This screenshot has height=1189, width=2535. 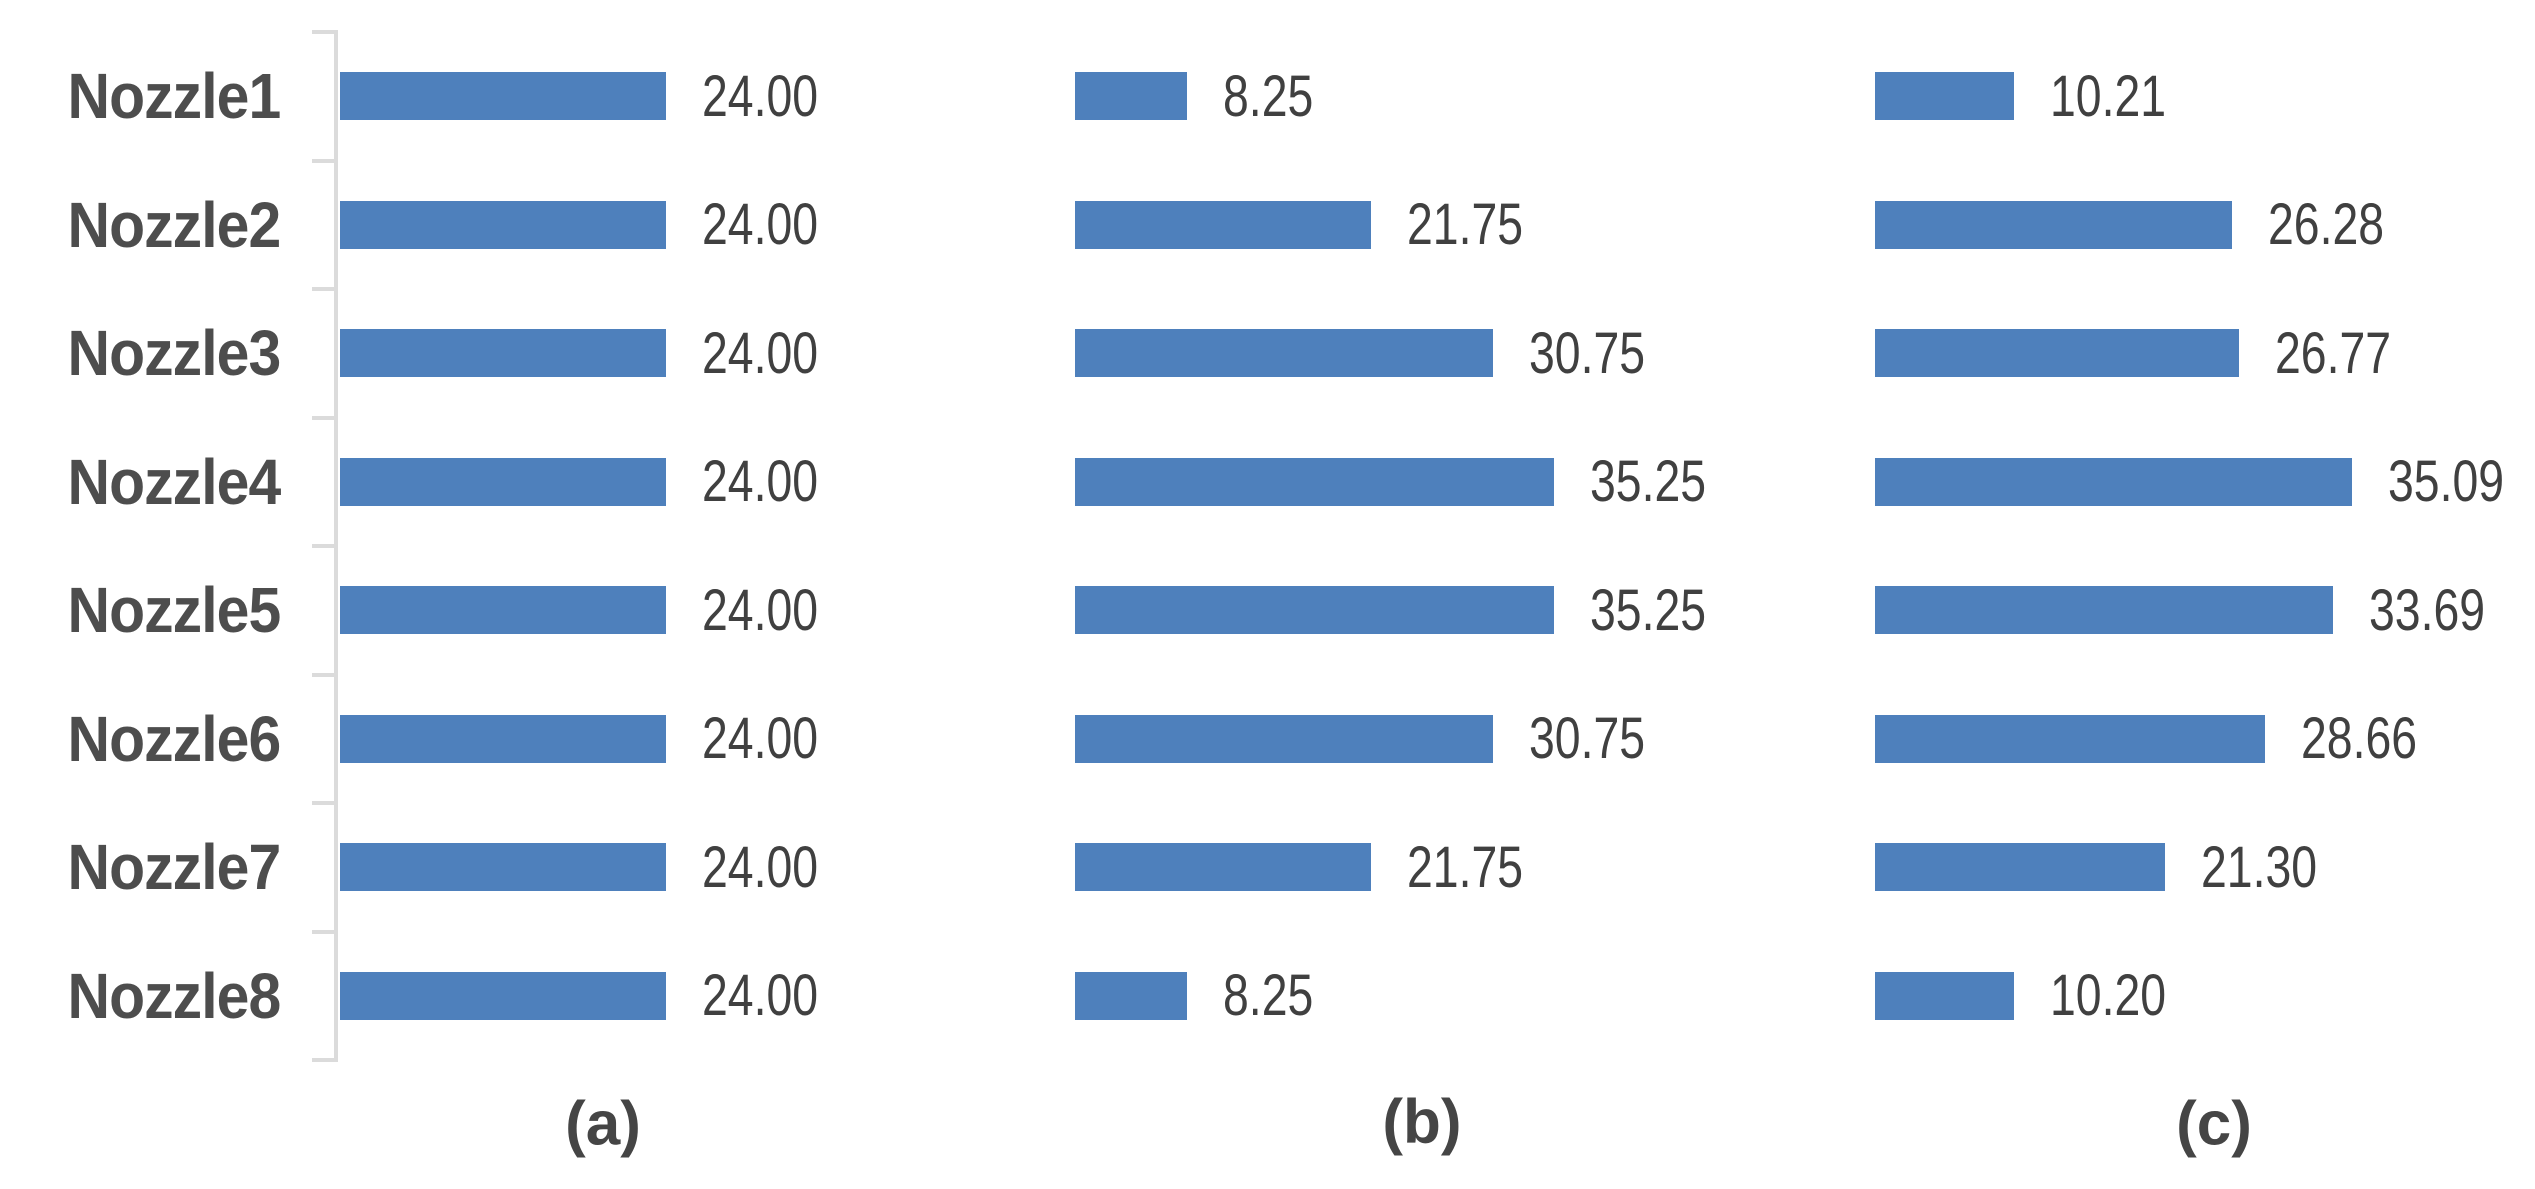 I want to click on bar-value-label: 35.09, so click(x=2460, y=481).